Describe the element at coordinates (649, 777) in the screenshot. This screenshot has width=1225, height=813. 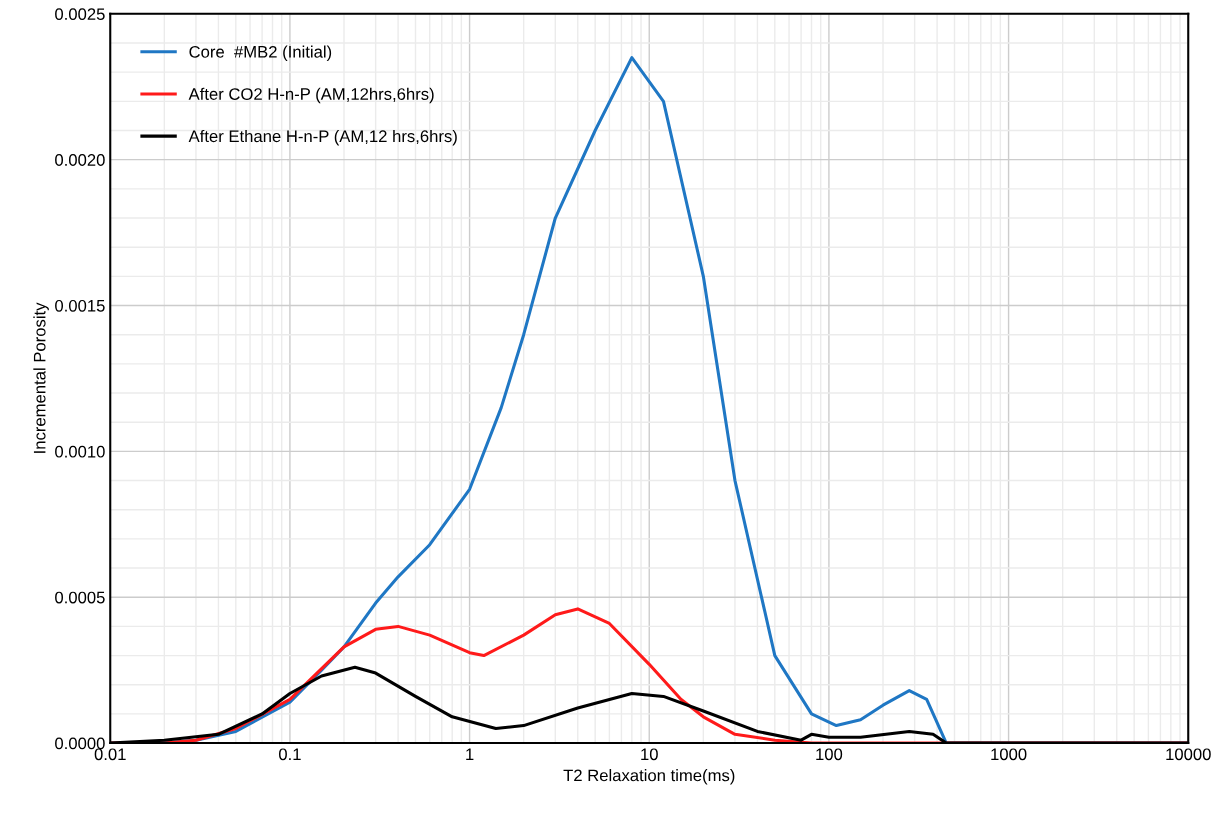
I see `x-axis-title: T2 Relaxation time(ms)` at that location.